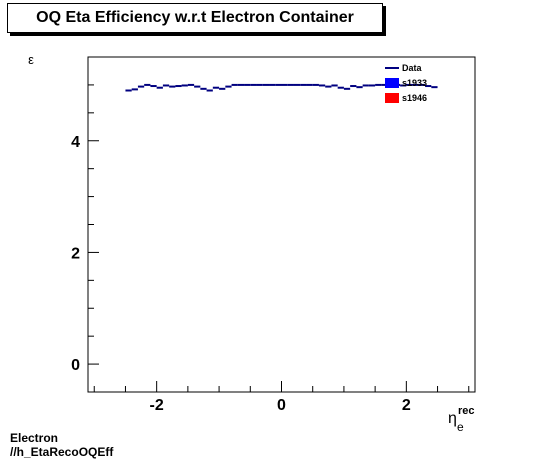 This screenshot has height=462, width=546. I want to click on x-axis-label-sub: e, so click(460, 427).